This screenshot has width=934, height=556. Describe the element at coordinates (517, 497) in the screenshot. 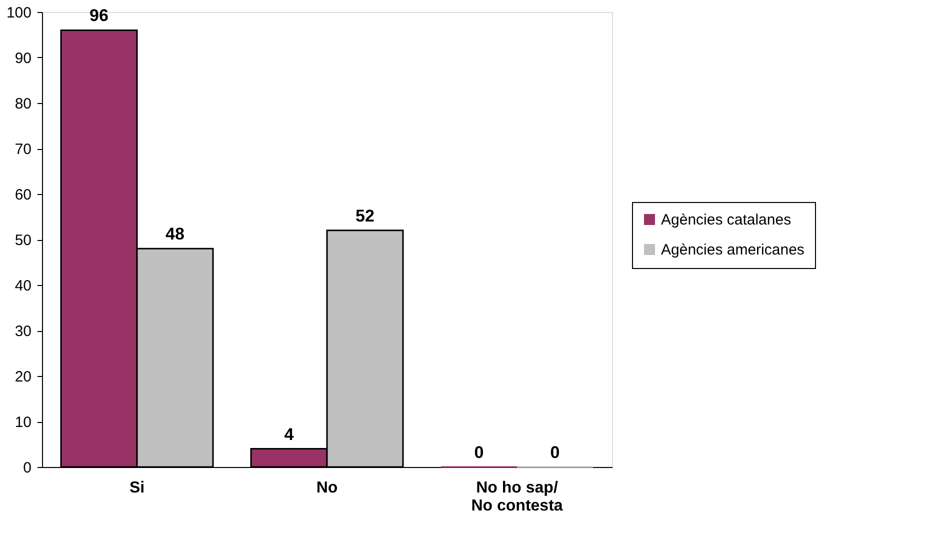

I see `x-tick-label: No ho sap/ No contesta` at that location.